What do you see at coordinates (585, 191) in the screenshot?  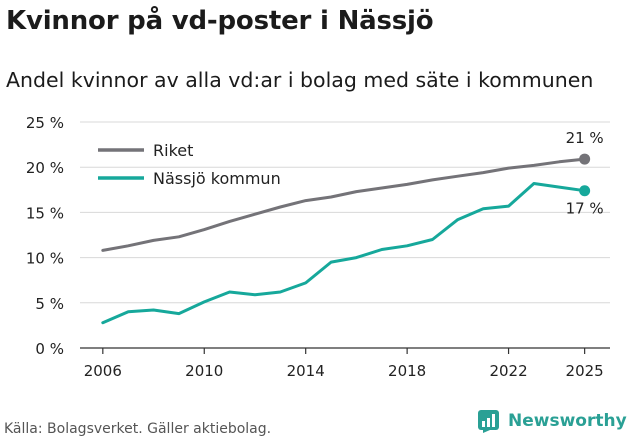 I see `series-endpoint-nassjo` at bounding box center [585, 191].